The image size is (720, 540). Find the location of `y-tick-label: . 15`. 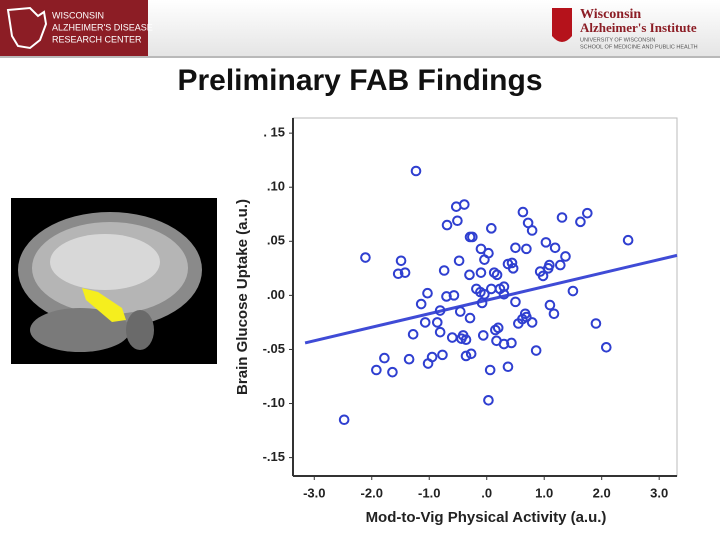

y-tick-label: . 15 is located at coordinates (274, 132).